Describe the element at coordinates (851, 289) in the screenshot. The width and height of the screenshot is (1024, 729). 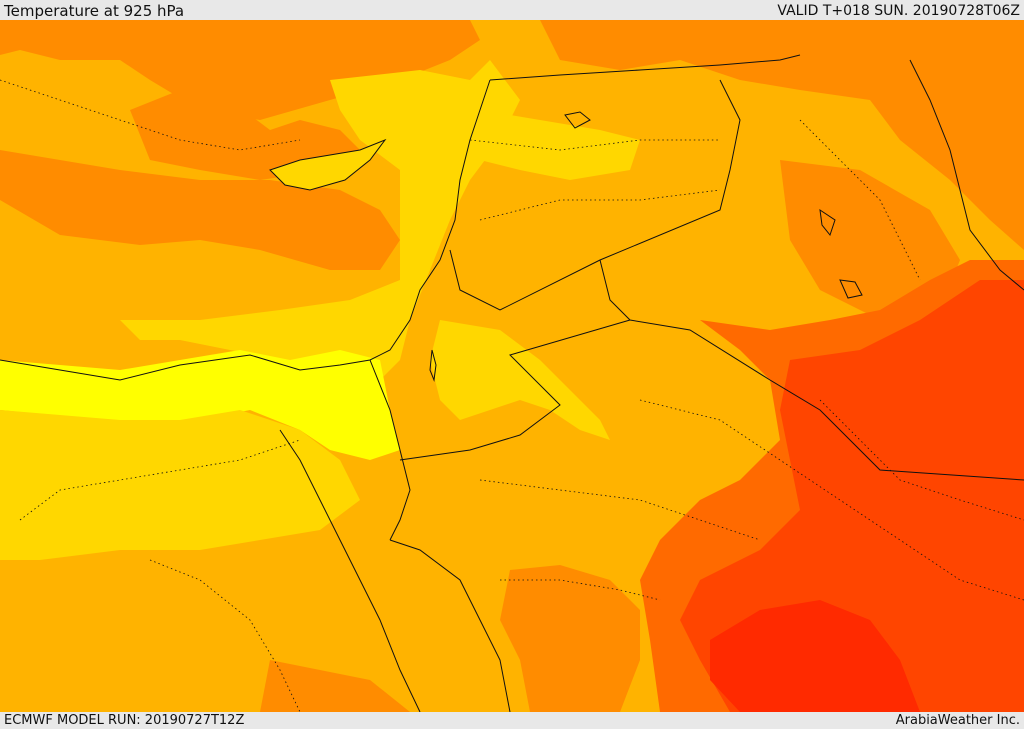
I see `lake-milh` at that location.